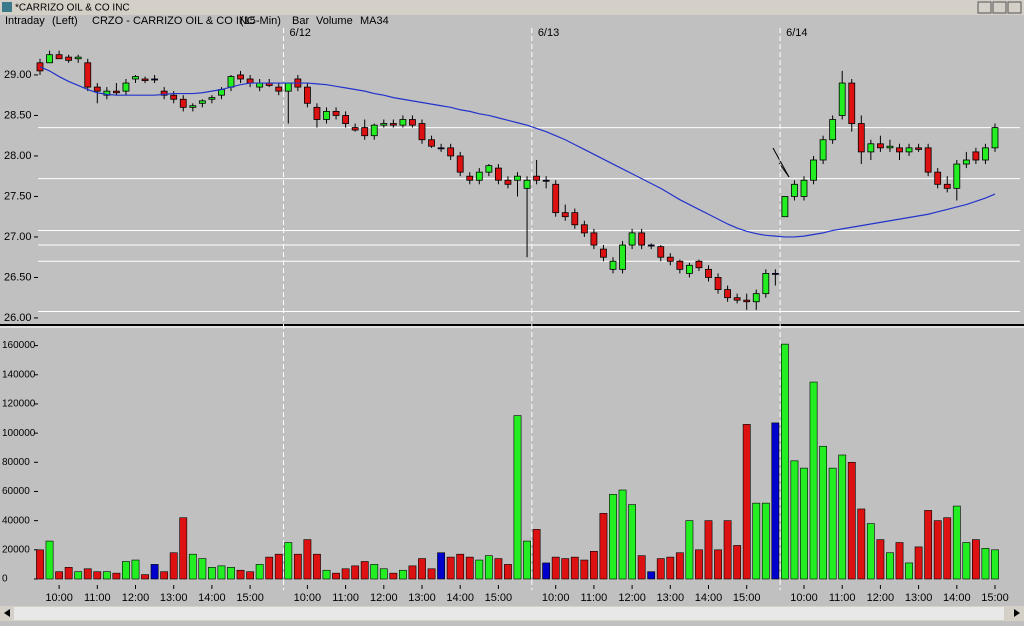 The image size is (1024, 626). I want to click on chart-title: CRZO - CARRIZO OIL & CO INC, so click(173, 21).